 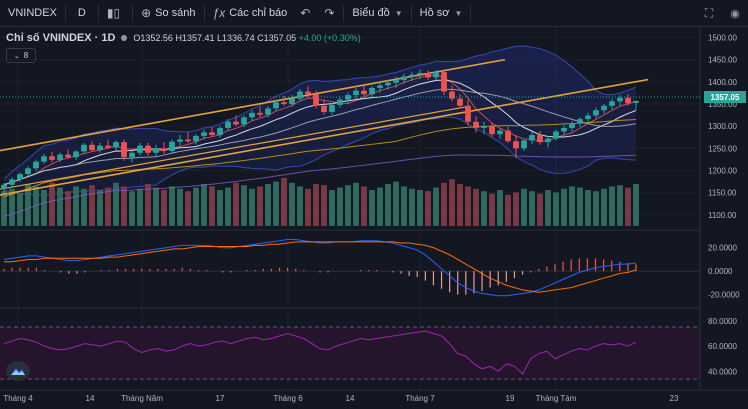 I want to click on profile-dropdown: Hồ sơ ▼, so click(x=441, y=13).